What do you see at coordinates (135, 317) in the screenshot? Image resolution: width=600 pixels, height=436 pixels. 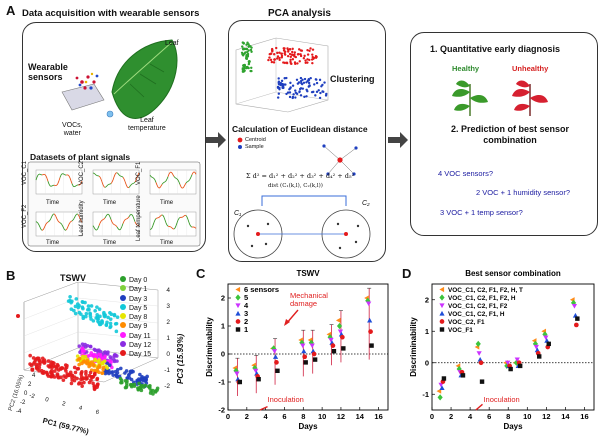 I see `legend-item-day8: Day 8` at bounding box center [135, 317].